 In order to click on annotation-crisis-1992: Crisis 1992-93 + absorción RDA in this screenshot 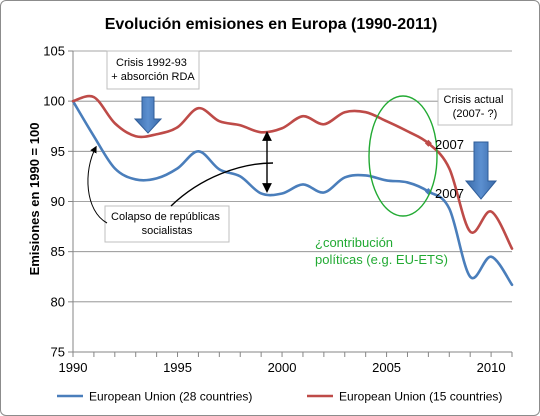, I will do `click(153, 92)`.